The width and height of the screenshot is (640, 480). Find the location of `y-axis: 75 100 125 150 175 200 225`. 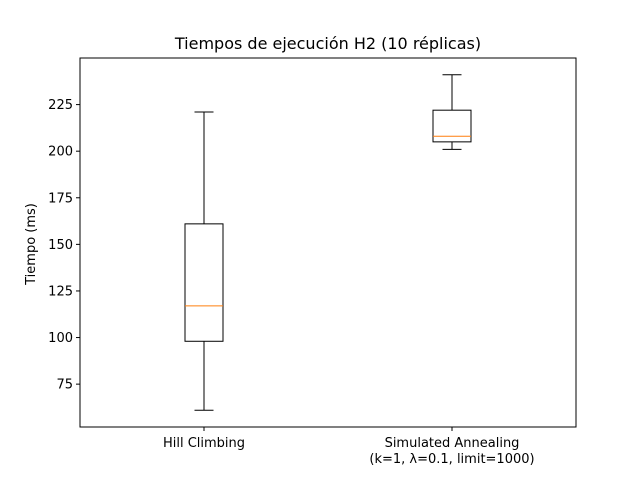

y-axis: 75 100 125 150 175 200 225 is located at coordinates (64, 245).